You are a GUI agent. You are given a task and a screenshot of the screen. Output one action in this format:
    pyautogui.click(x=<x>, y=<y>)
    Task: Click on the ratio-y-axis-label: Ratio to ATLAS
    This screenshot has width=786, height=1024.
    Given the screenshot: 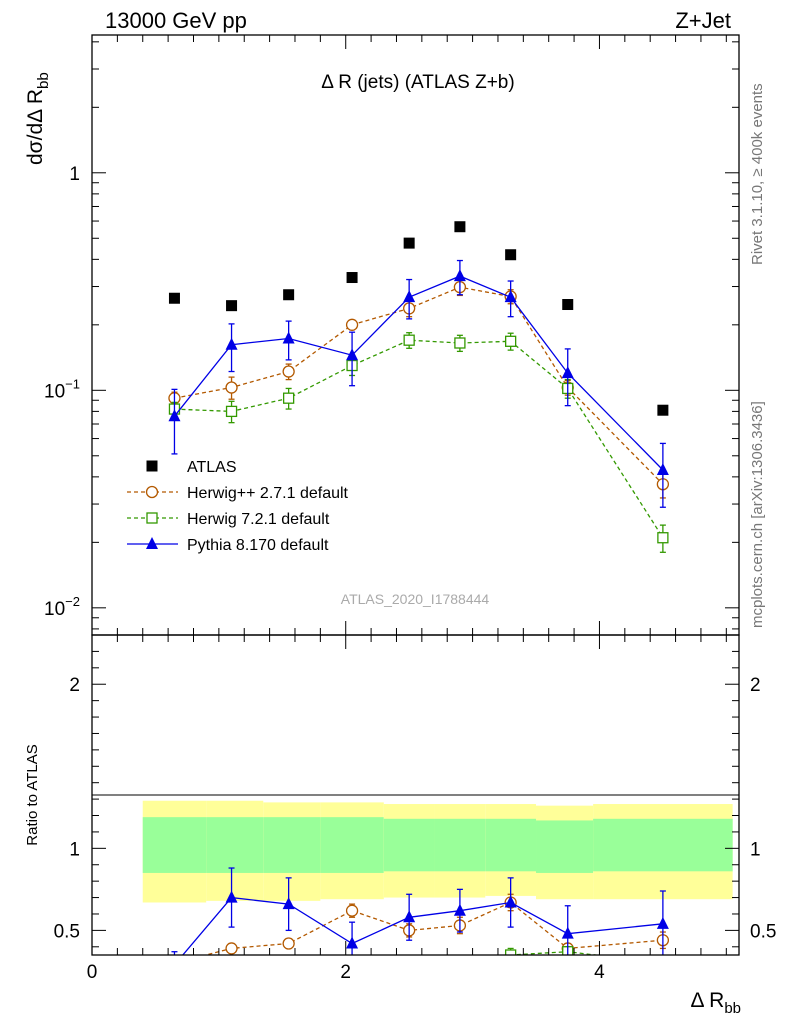 What is the action you would take?
    pyautogui.click(x=32, y=794)
    